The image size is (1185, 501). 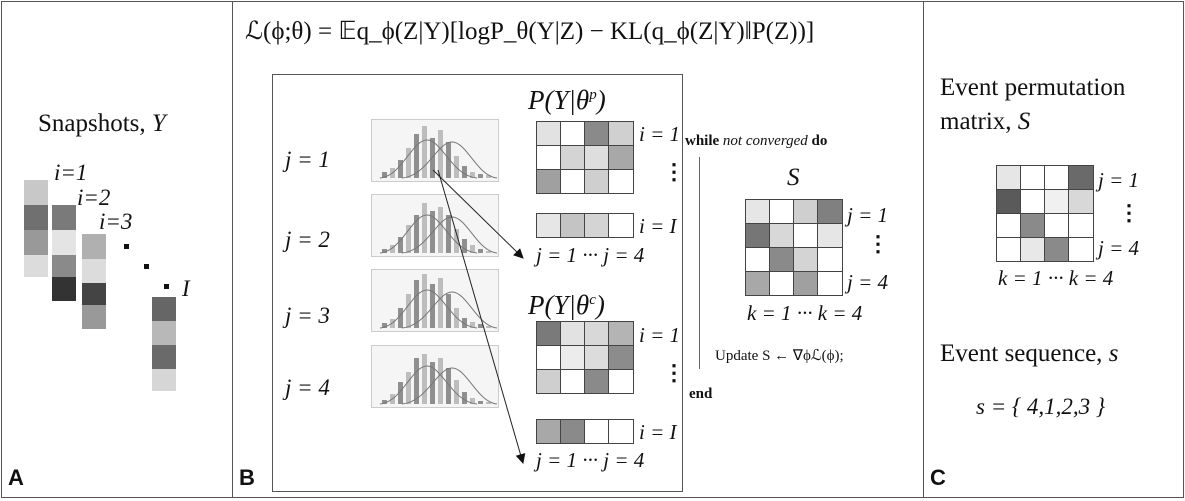 I want to click on mat-p-iI: i = I, so click(x=658, y=226).